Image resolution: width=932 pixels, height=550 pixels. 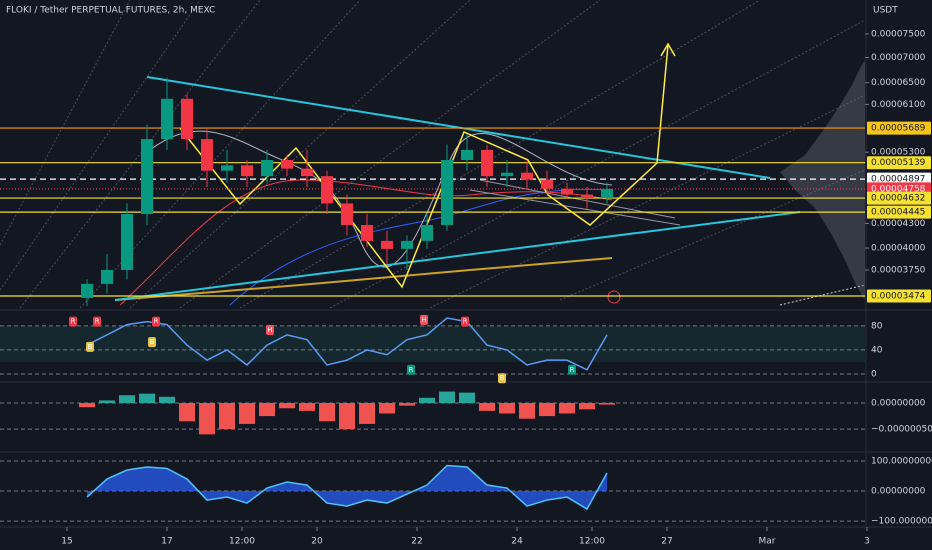 What do you see at coordinates (877, 326) in the screenshot?
I see `y-tick-label: 80` at bounding box center [877, 326].